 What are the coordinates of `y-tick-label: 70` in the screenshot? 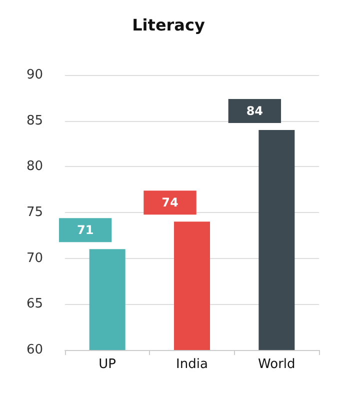 It's located at (34, 258).